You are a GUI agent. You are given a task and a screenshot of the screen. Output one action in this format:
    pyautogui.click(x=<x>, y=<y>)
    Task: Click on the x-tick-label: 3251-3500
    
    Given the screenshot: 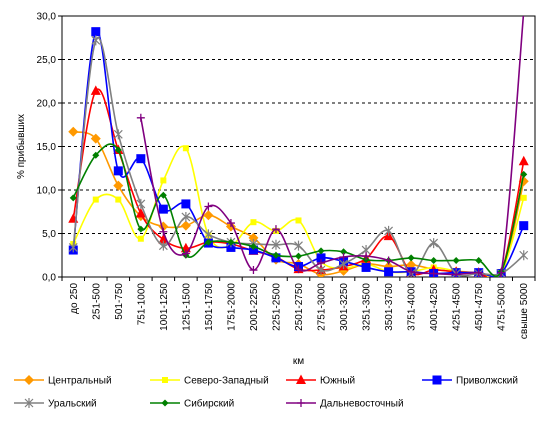 What is the action you would take?
    pyautogui.click(x=367, y=307)
    